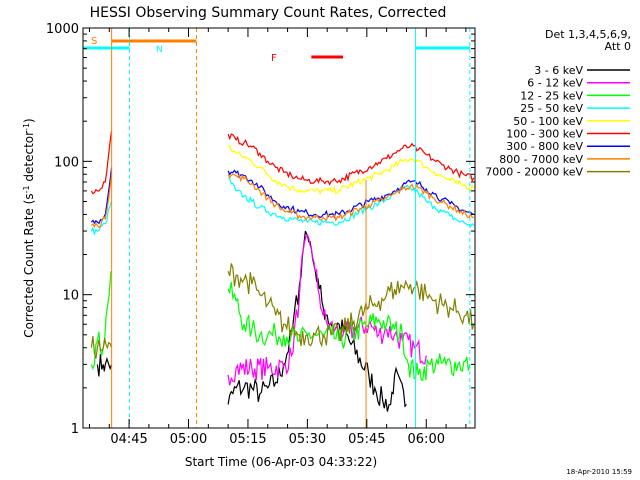 The width and height of the screenshot is (640, 480). What do you see at coordinates (62, 29) in the screenshot?
I see `y-tick-label-3: 1000` at bounding box center [62, 29].